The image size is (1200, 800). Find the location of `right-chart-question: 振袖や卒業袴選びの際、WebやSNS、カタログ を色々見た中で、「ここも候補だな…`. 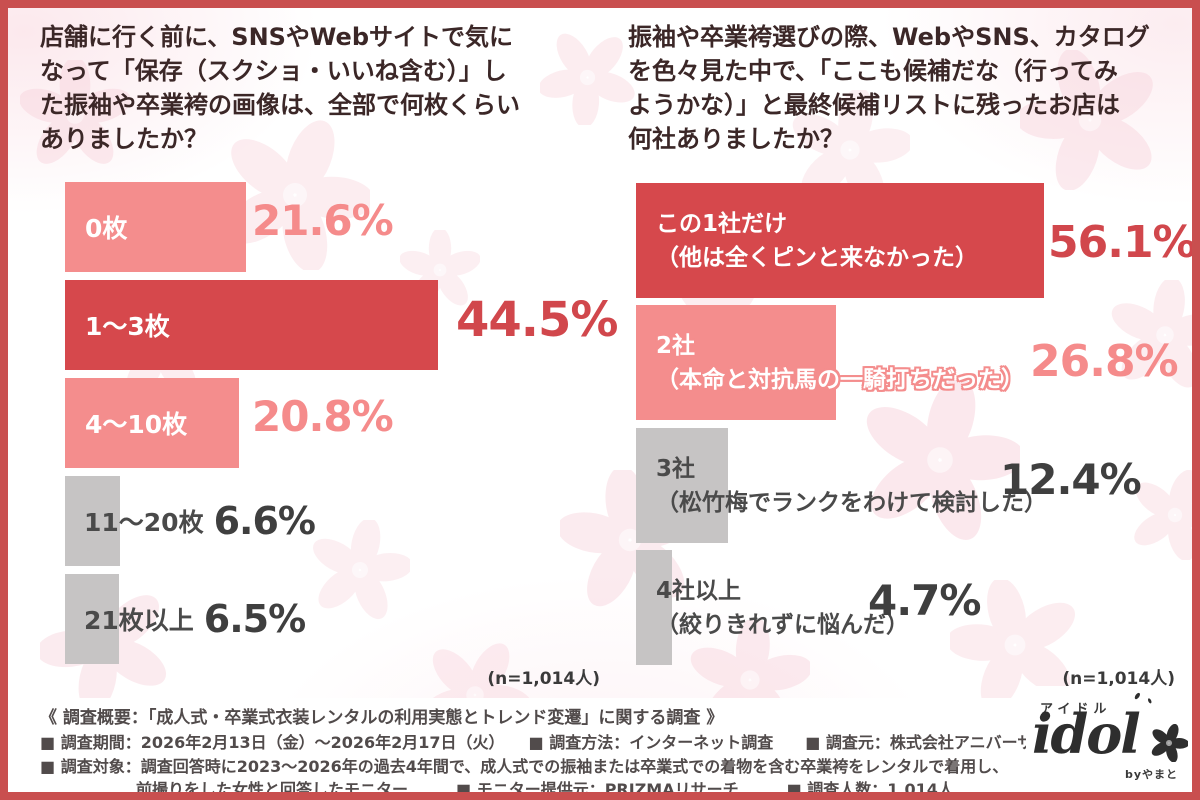

right-chart-question: 振袖や卒業袴選びの際、WebやSNS、カタログ を色々見た中で、「ここも候補だな… is located at coordinates (889, 88).